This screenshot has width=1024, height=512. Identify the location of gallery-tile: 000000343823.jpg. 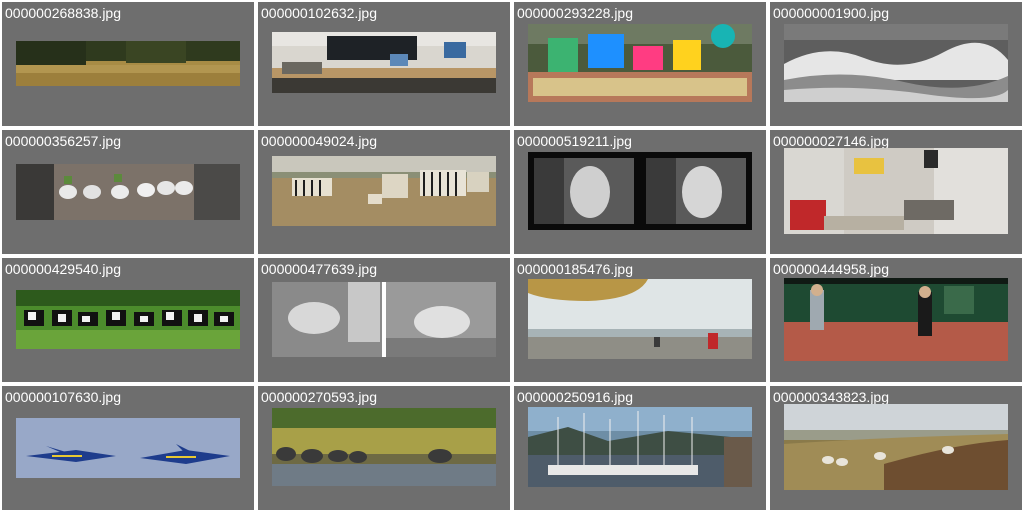
(896, 448).